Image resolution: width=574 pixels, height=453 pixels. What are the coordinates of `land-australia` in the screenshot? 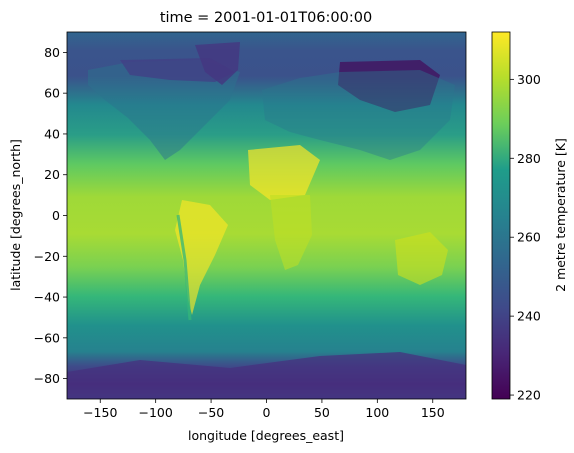 It's located at (421, 258).